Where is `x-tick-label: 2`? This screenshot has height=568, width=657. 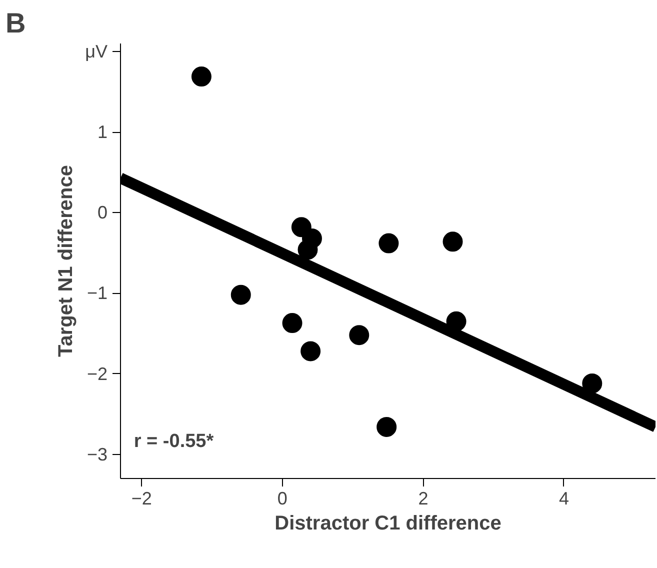
x-tick-label: 2 is located at coordinates (423, 498).